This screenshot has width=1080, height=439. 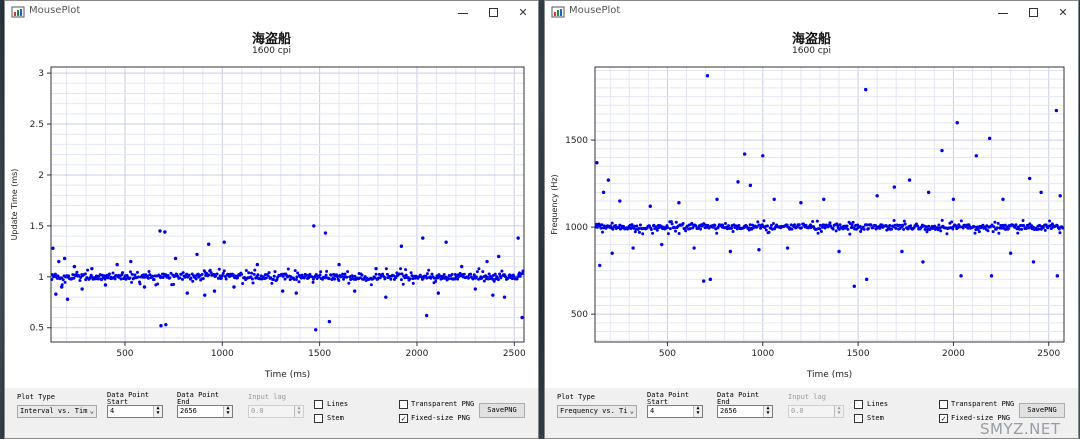 I want to click on plot-type-dropdown: Interval vs. Tim ⌄, so click(x=57, y=411).